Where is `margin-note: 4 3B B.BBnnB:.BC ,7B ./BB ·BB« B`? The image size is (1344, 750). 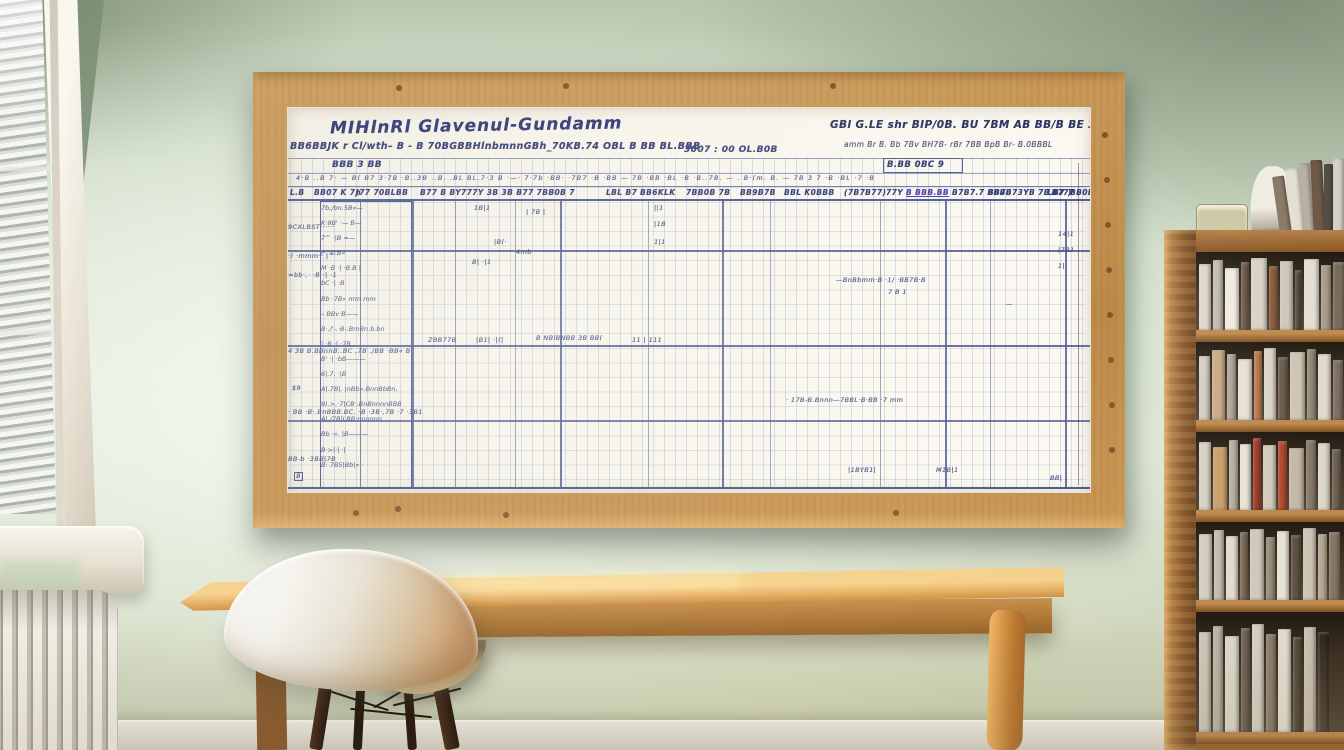
margin-note: 4 3B B.BBnnB:.BC ,7B ./BB ·BB« B is located at coordinates (349, 351).